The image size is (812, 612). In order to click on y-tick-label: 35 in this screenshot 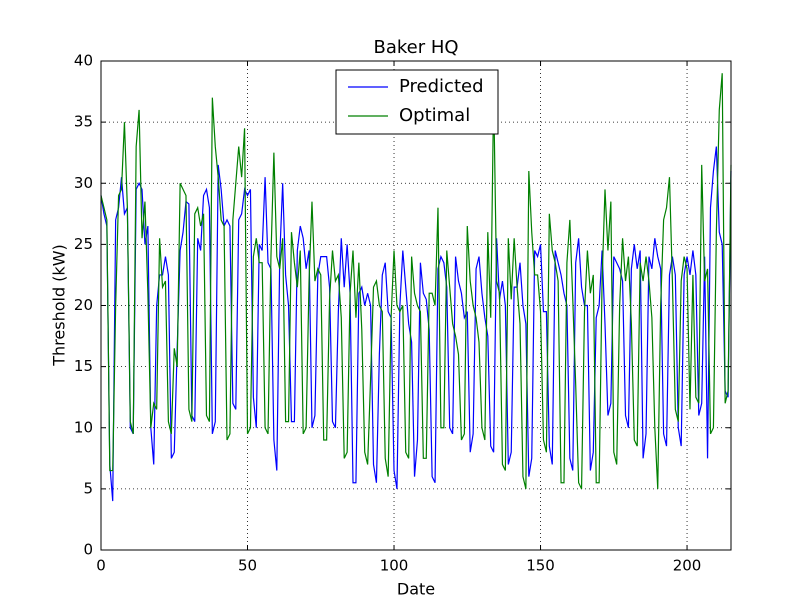, I will do `click(83, 122)`.